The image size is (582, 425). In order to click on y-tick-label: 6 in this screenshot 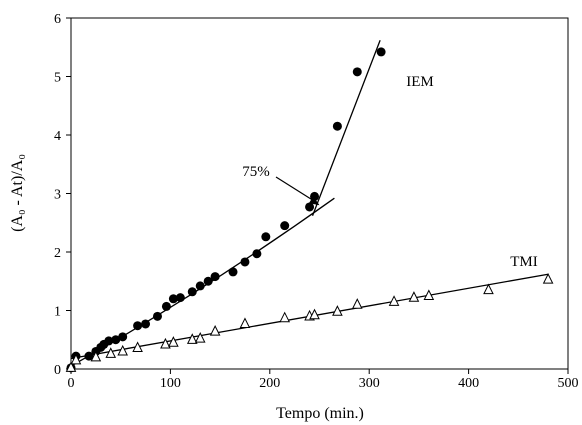, I will do `click(57, 19)`.